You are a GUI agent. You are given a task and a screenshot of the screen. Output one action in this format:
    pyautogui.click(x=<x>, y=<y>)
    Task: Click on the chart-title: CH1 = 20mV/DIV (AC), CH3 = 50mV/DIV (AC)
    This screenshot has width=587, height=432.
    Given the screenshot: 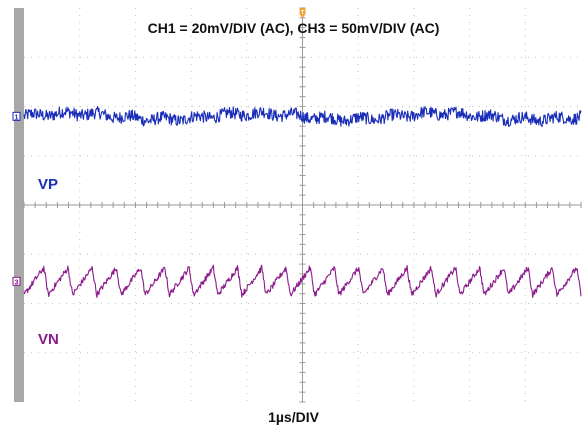 What is the action you would take?
    pyautogui.click(x=293, y=28)
    